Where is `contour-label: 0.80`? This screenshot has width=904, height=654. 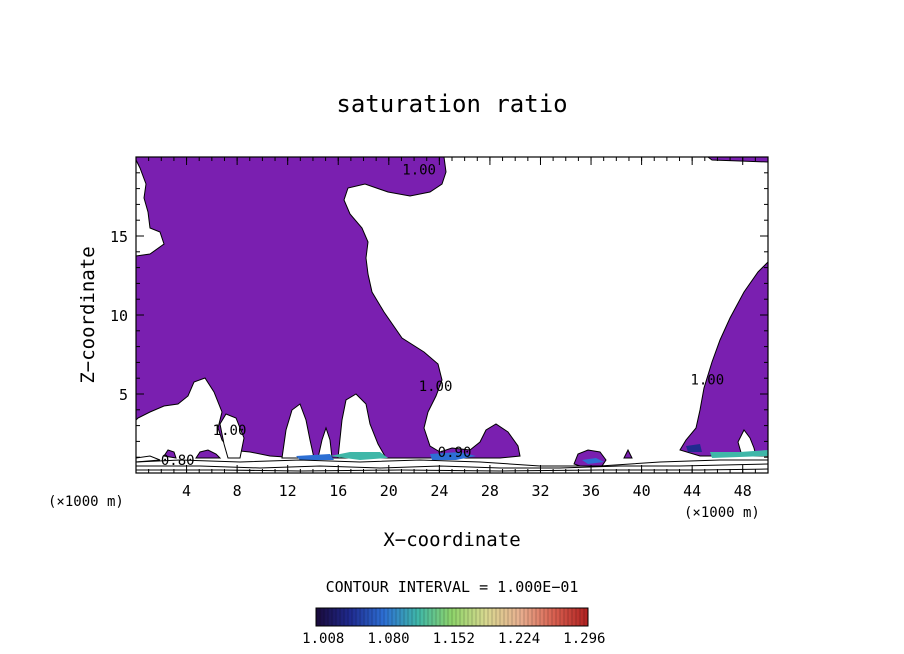
contour-label: 0.80 is located at coordinates (178, 461).